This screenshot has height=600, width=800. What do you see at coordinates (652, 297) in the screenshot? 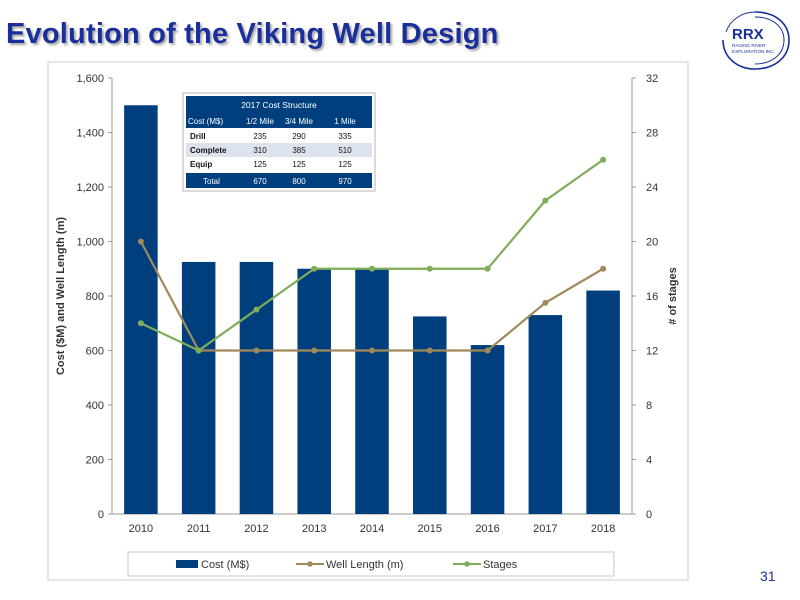
I see `y2-tick-label: 16` at bounding box center [652, 297].